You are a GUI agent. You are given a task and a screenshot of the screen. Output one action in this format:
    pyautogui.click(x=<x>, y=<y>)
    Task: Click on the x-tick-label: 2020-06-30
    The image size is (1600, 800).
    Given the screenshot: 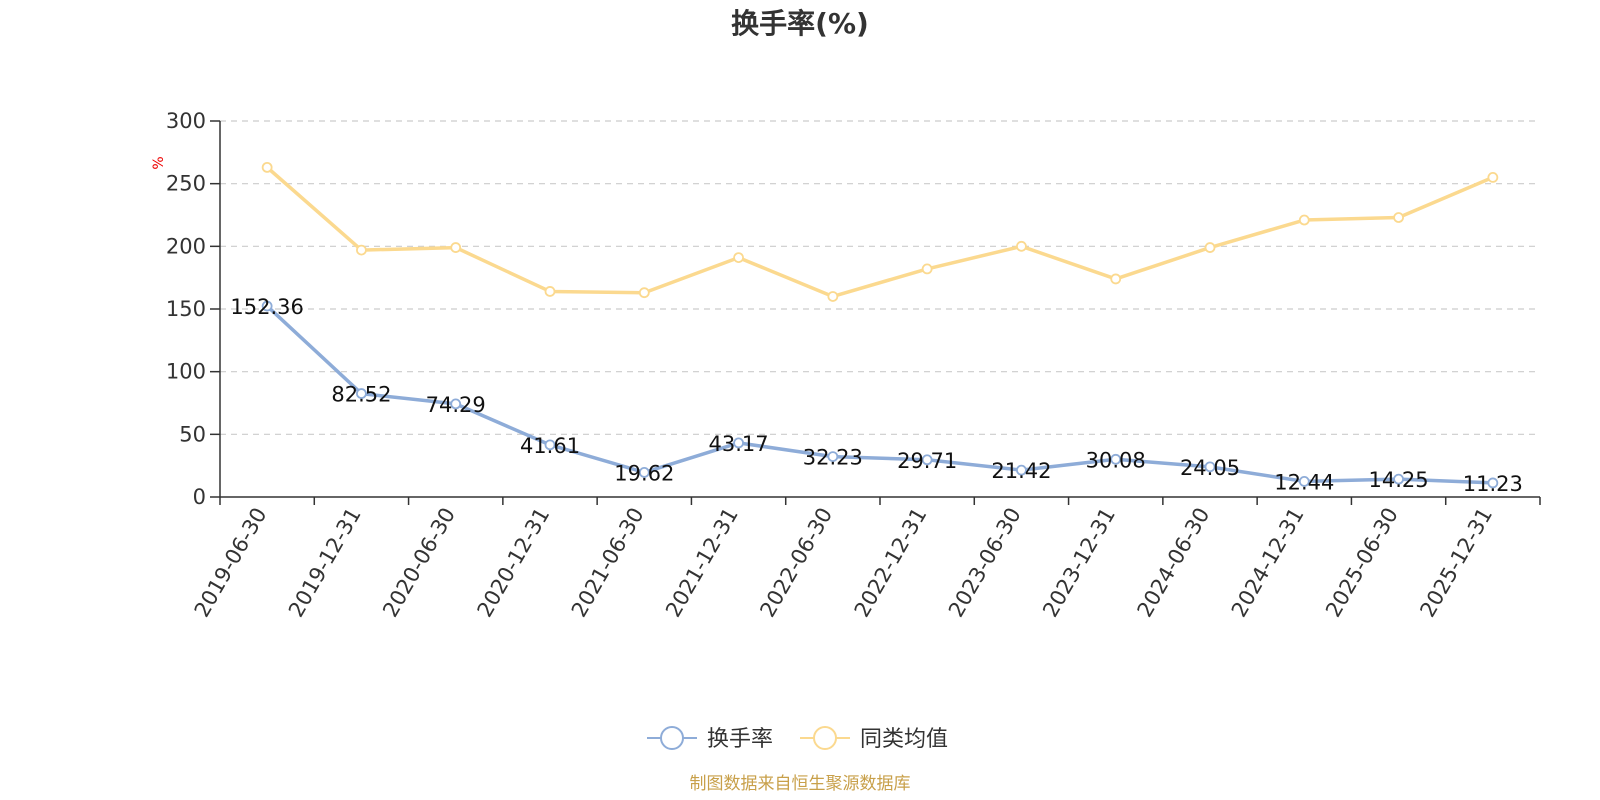 What is the action you would take?
    pyautogui.click(x=419, y=563)
    